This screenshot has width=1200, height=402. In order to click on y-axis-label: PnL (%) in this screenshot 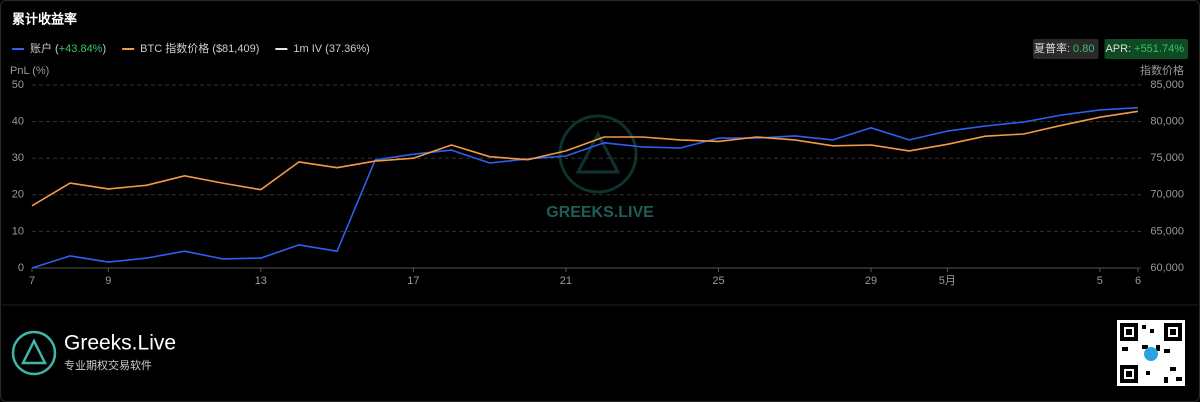, I will do `click(29, 71)`.